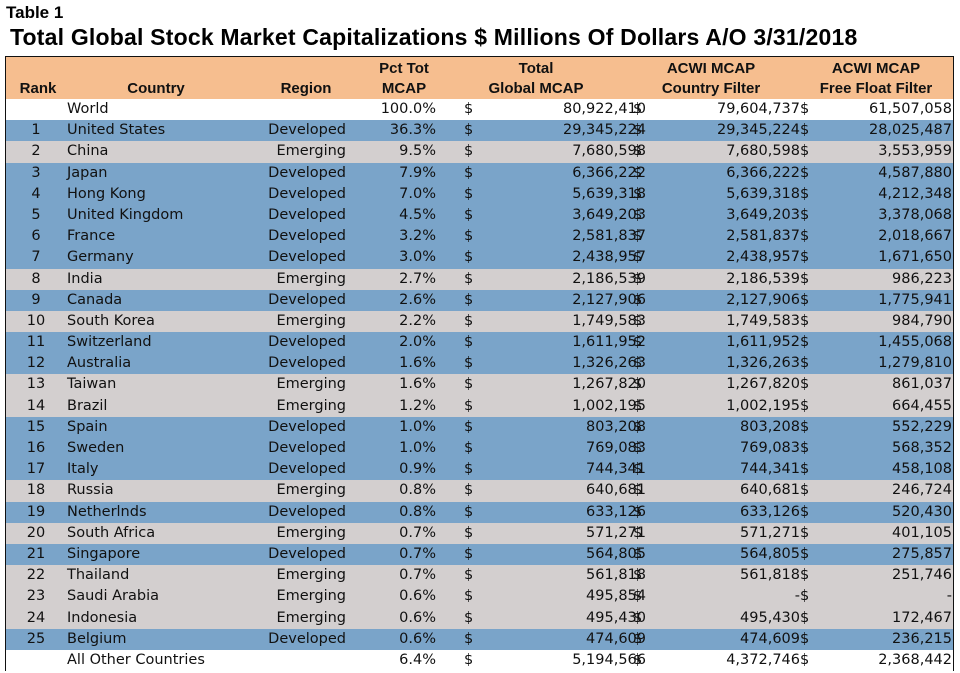  Describe the element at coordinates (616, 553) in the screenshot. I see `cell-total: 564,805` at that location.